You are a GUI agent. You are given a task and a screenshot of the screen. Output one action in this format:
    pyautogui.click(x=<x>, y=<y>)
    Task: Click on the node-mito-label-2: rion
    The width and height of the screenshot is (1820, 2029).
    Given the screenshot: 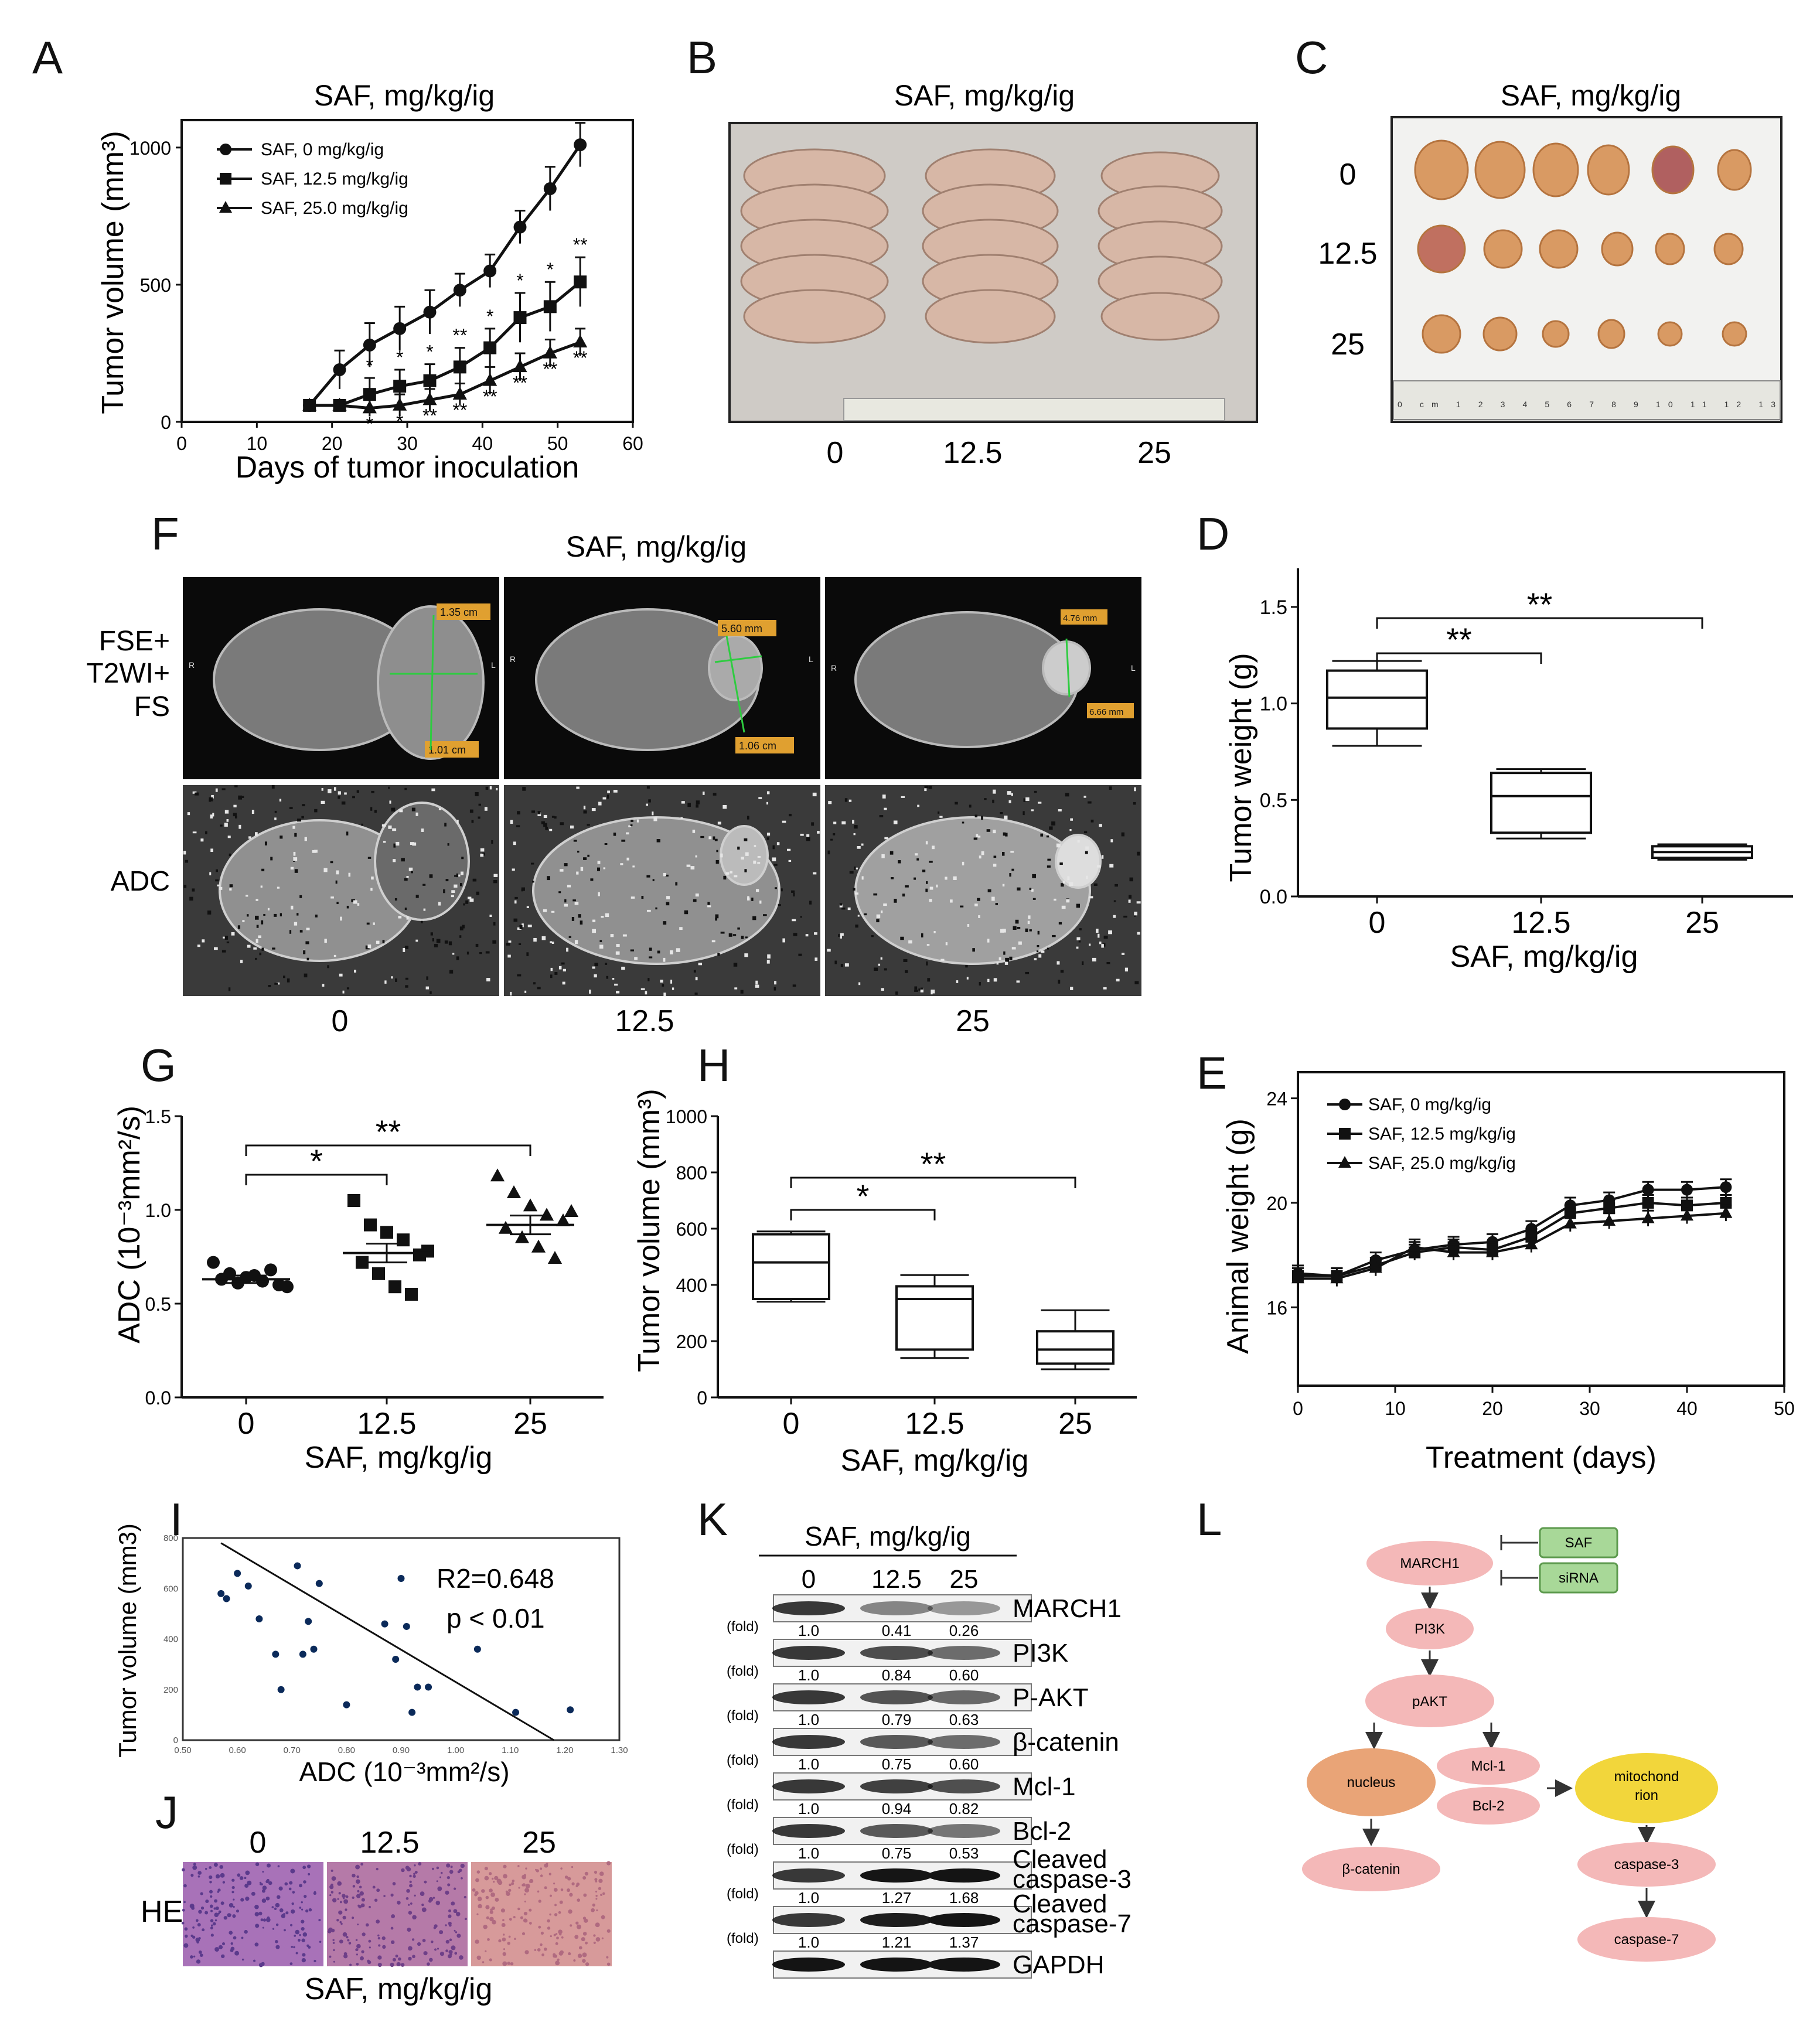 What is the action you would take?
    pyautogui.click(x=1647, y=1795)
    